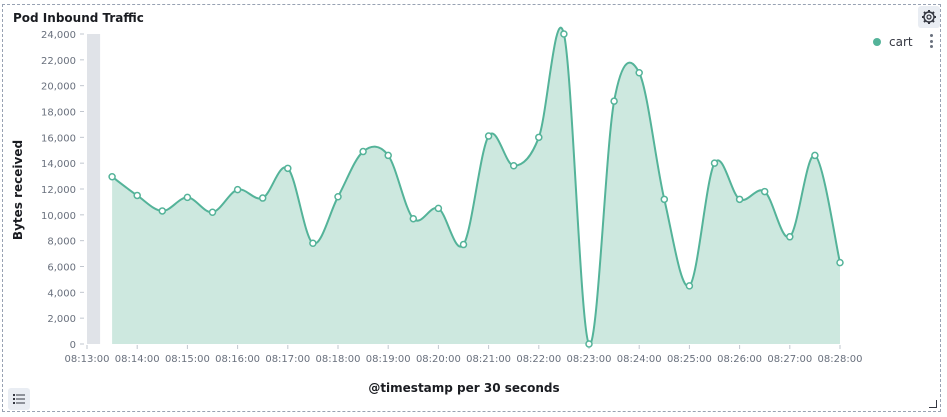  I want to click on legend-label: cart, so click(901, 42).